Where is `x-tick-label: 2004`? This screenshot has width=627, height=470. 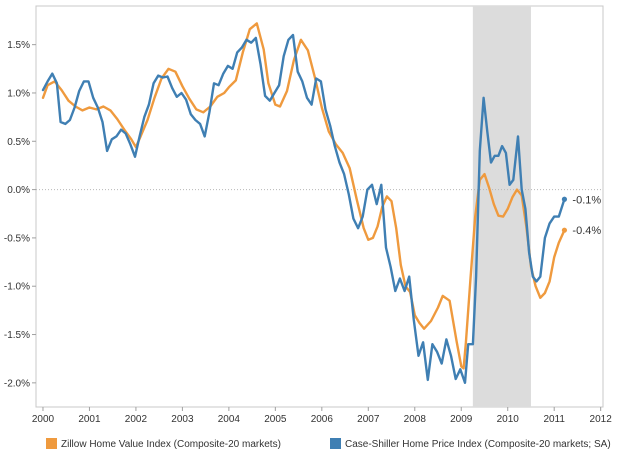 x-tick-label: 2004 is located at coordinates (229, 419).